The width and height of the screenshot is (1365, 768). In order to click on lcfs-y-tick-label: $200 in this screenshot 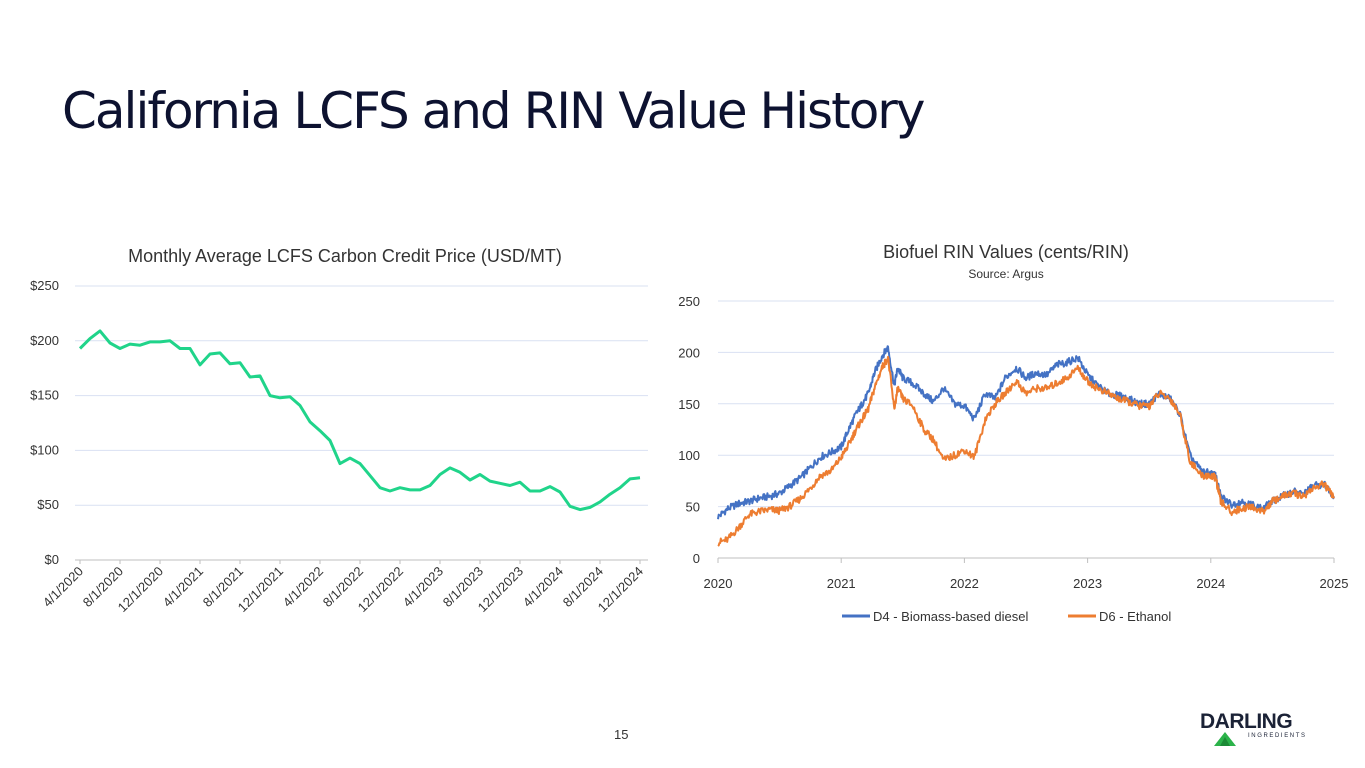, I will do `click(44, 340)`.